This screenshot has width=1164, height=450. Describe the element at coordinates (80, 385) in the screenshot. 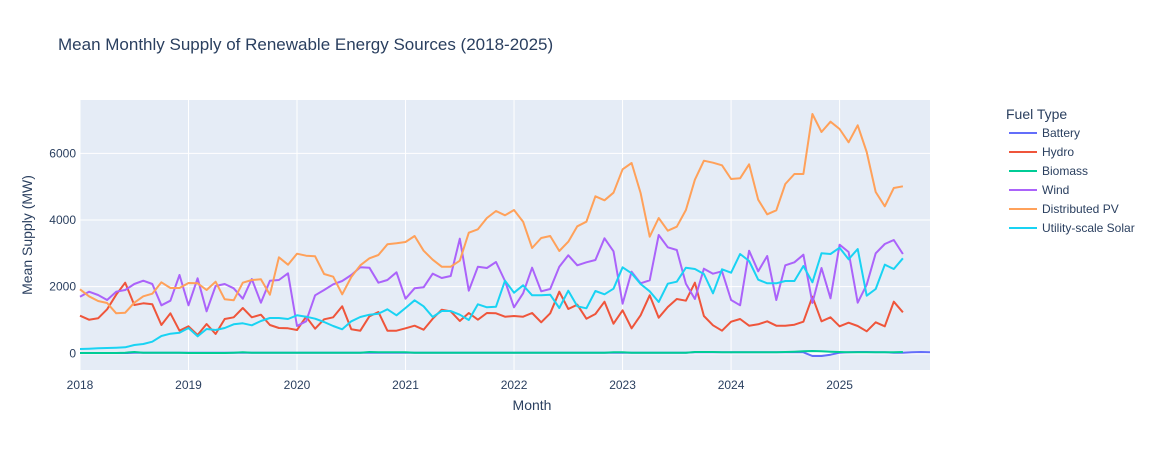

I see `x-tick-label: 2018` at that location.